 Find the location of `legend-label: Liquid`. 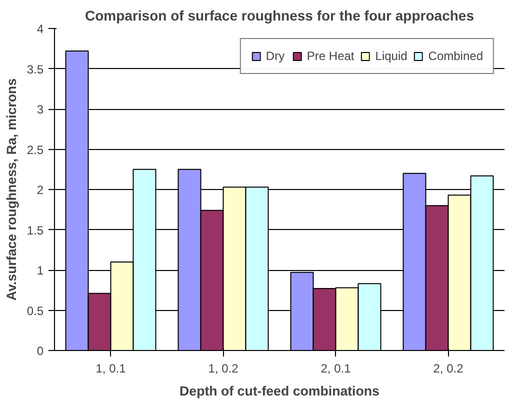

legend-label: Liquid is located at coordinates (391, 56).